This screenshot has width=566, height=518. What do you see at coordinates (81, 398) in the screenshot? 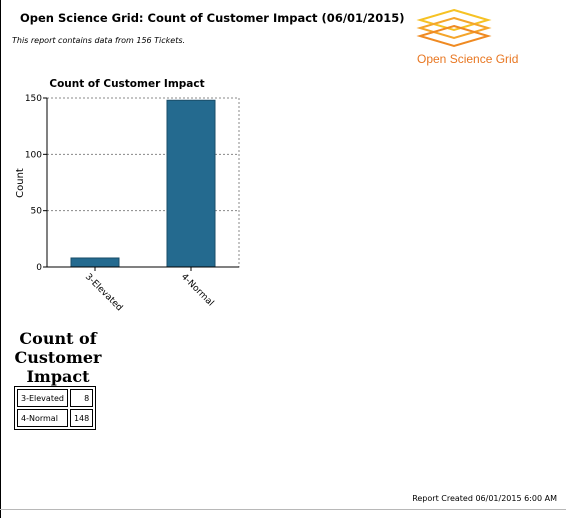
I see `table-cell-value: 8` at bounding box center [81, 398].